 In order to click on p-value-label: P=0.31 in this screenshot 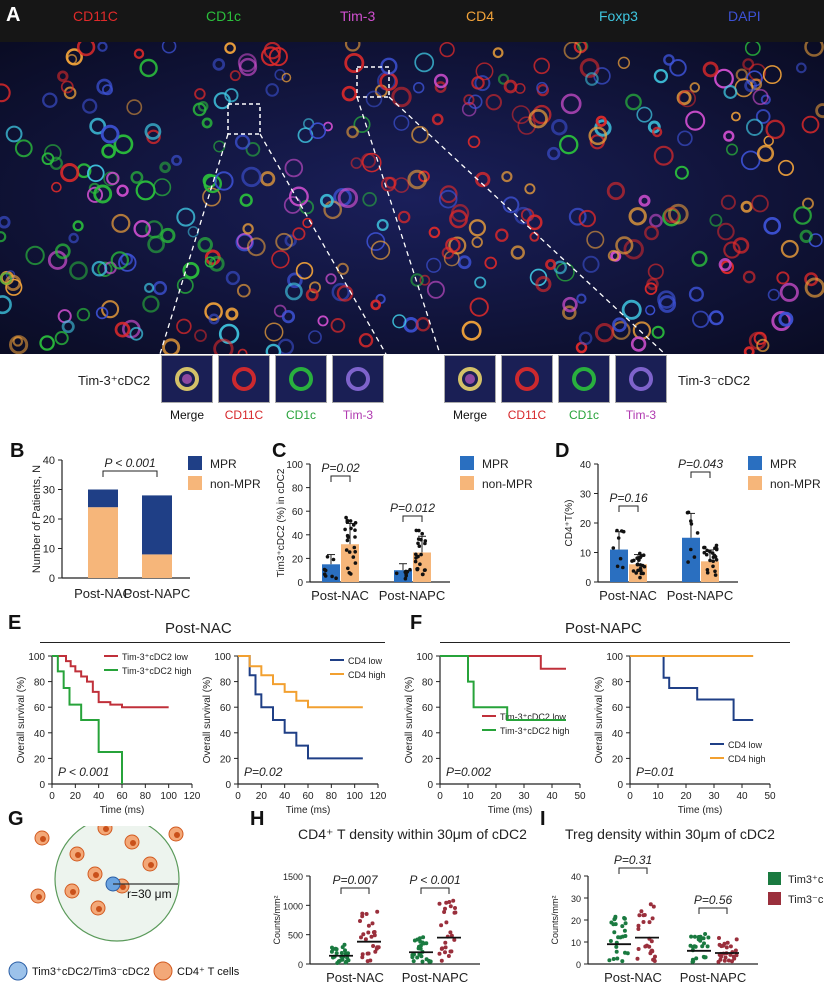, I will do `click(633, 860)`.